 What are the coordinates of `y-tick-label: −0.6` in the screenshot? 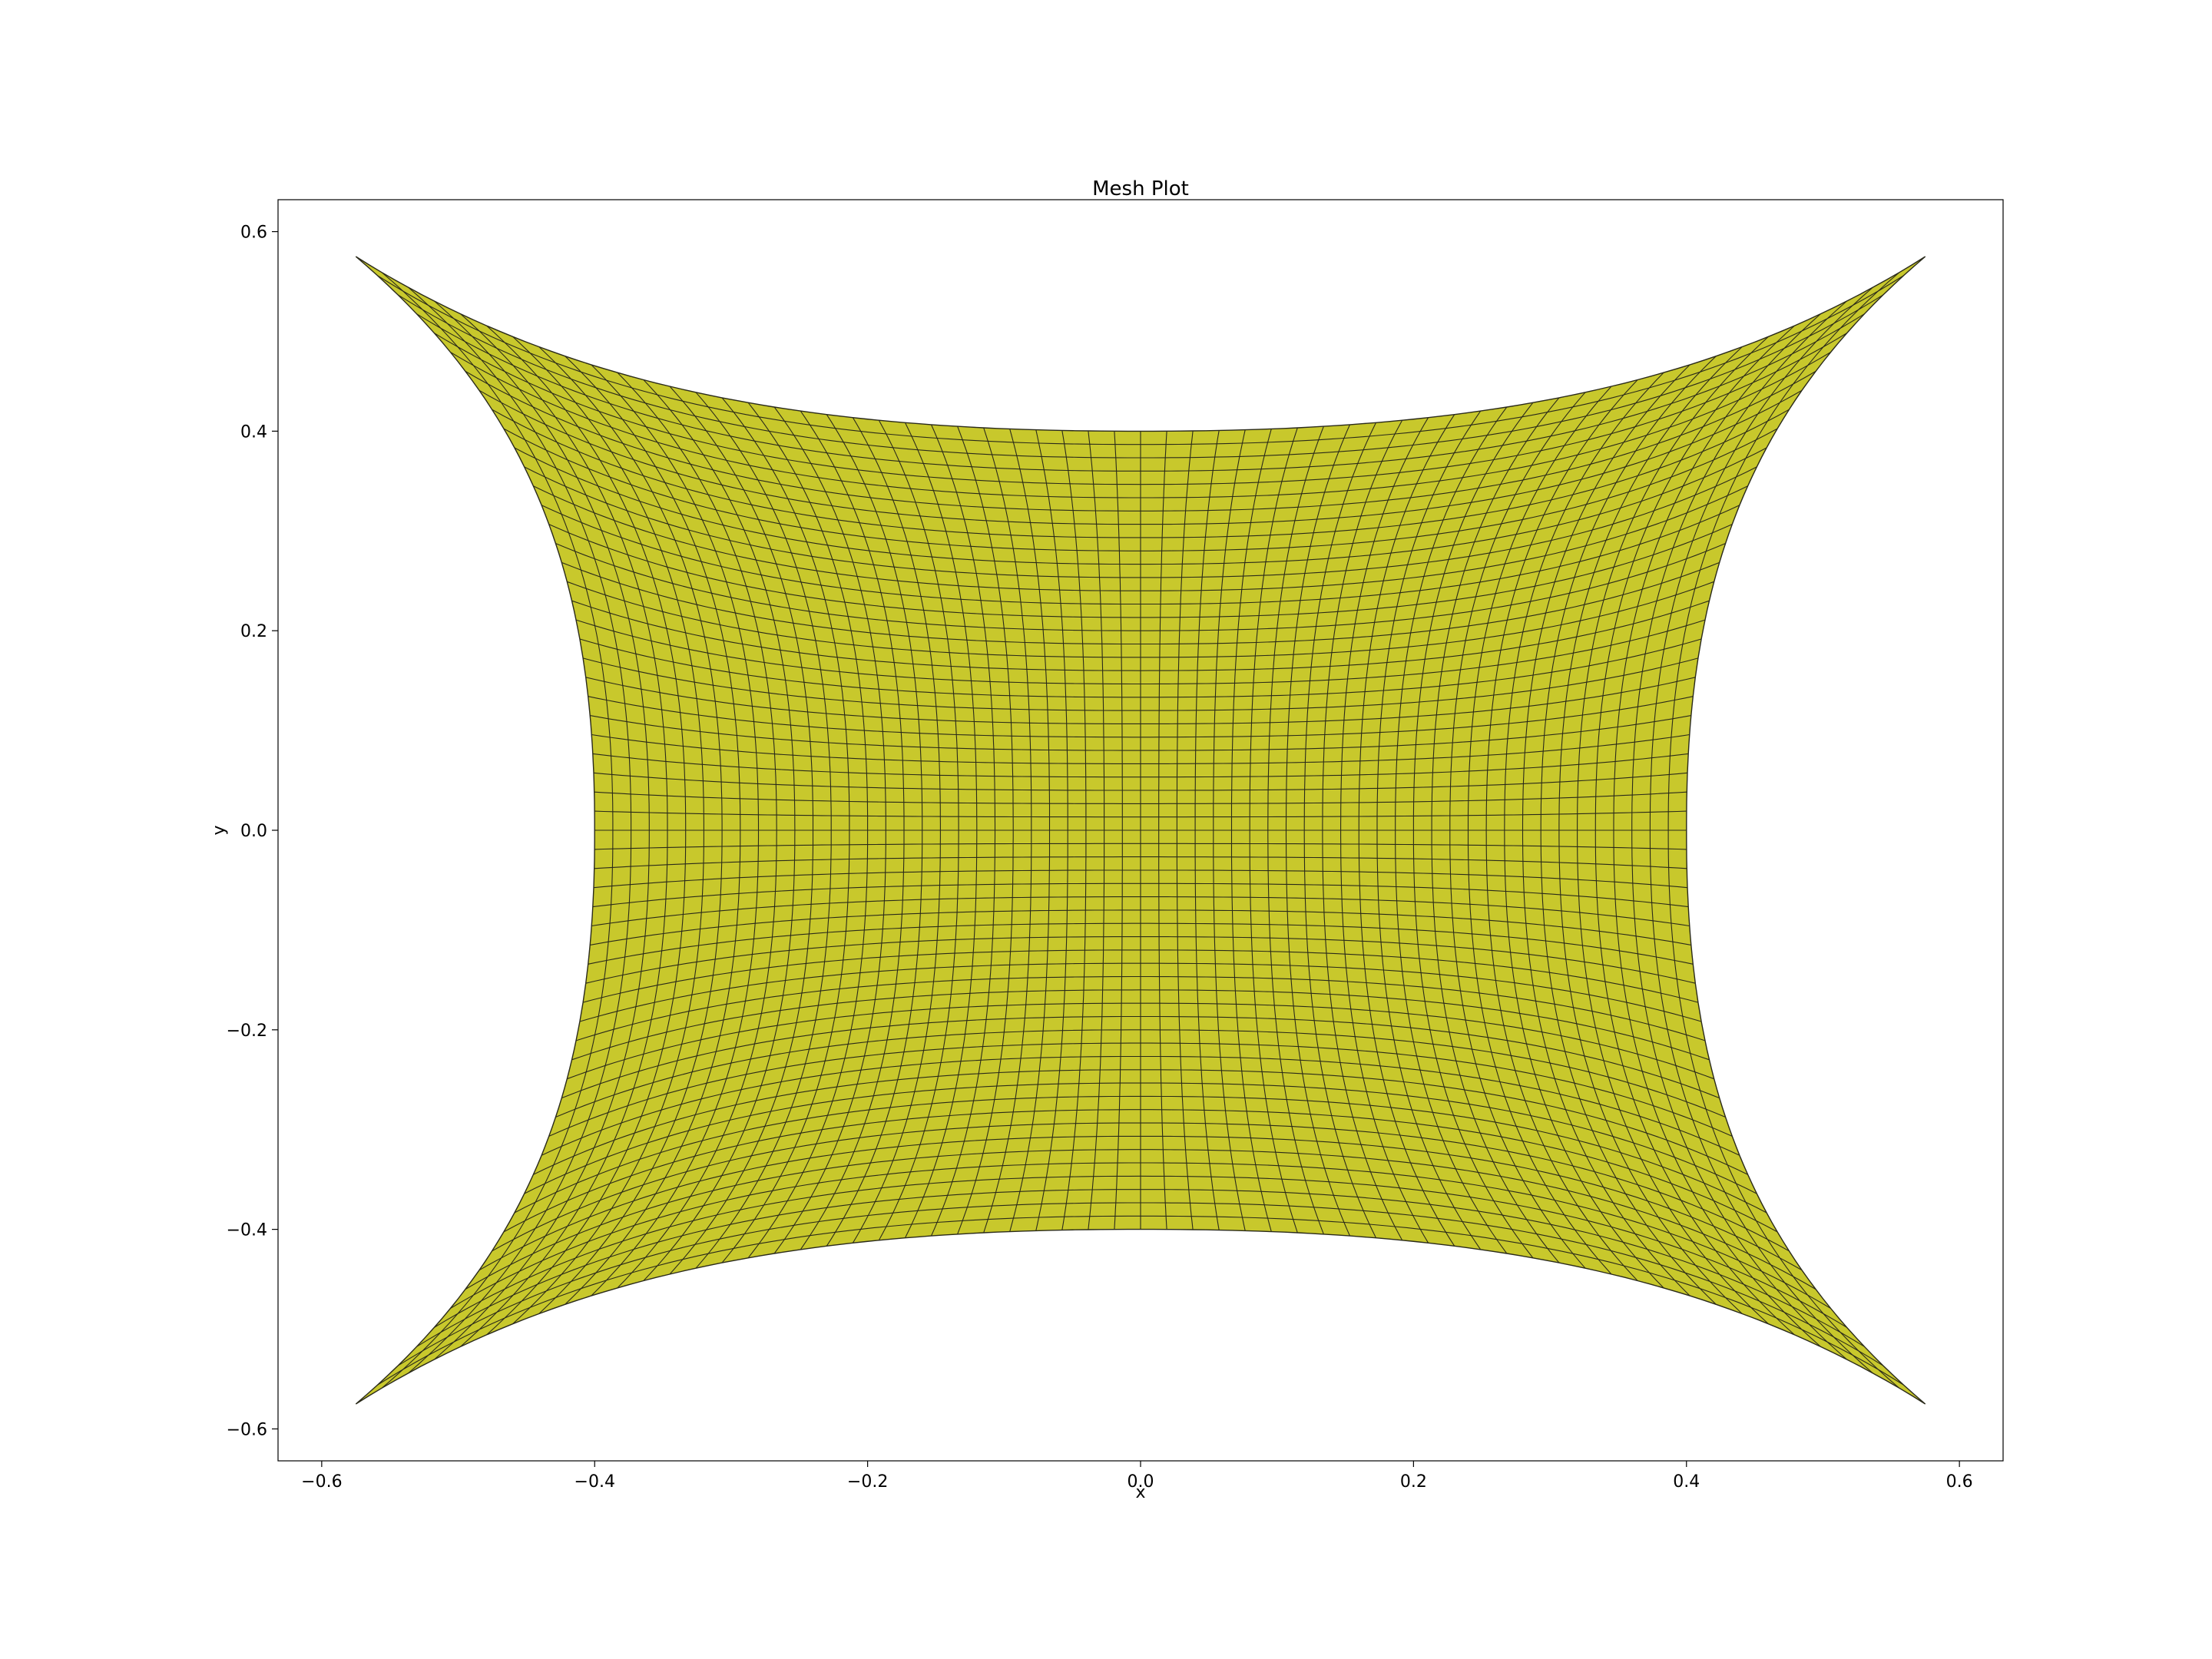 It's located at (247, 1430).